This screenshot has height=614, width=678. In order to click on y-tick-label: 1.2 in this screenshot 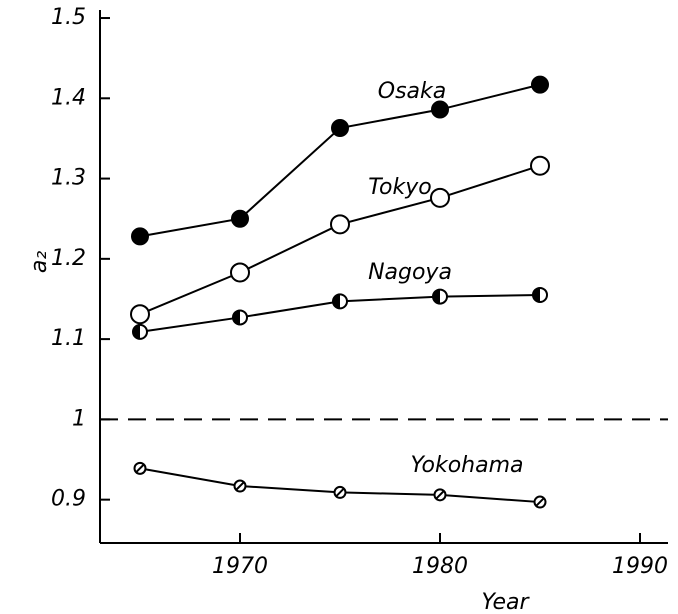, I will do `click(68, 258)`.